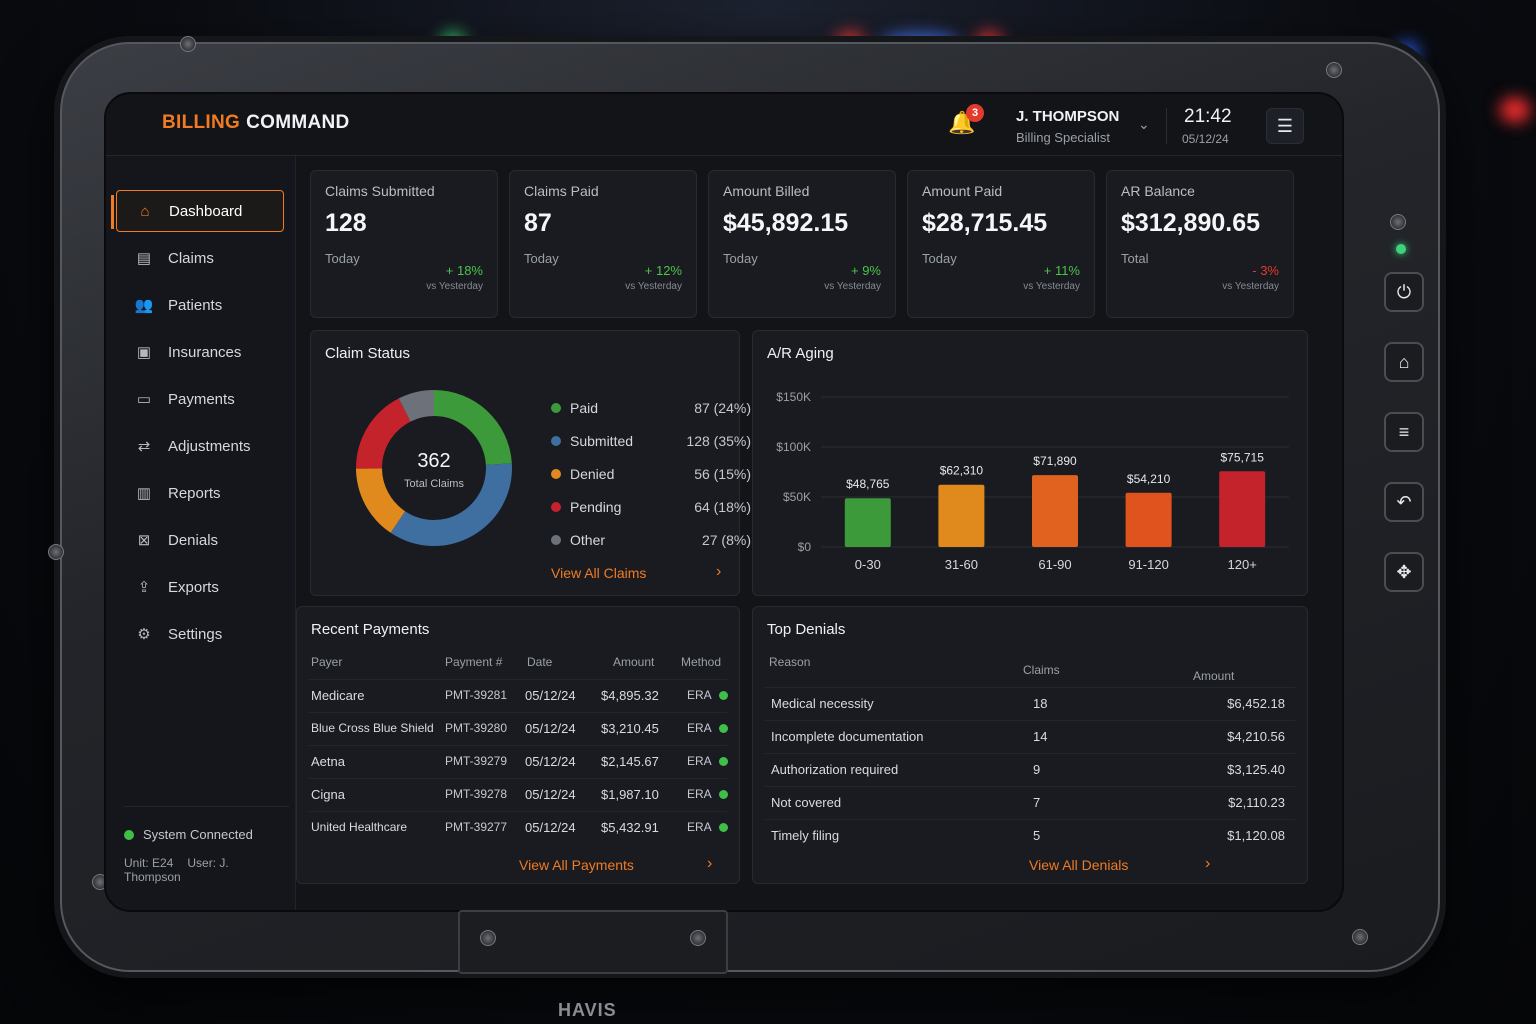 This screenshot has width=1536, height=1024. I want to click on kpi-card: Claims Paid 87 Today + 12% vs Yesterday, so click(603, 244).